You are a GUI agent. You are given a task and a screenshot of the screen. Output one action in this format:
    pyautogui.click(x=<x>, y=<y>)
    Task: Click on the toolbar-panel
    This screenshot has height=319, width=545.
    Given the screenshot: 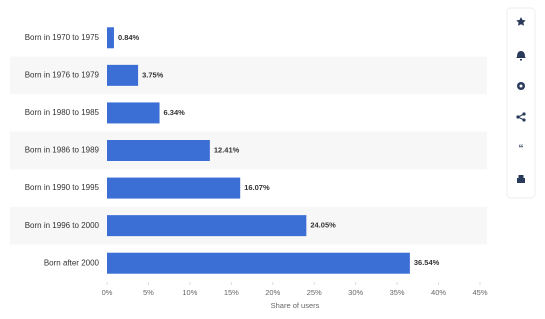 What is the action you would take?
    pyautogui.click(x=521, y=103)
    